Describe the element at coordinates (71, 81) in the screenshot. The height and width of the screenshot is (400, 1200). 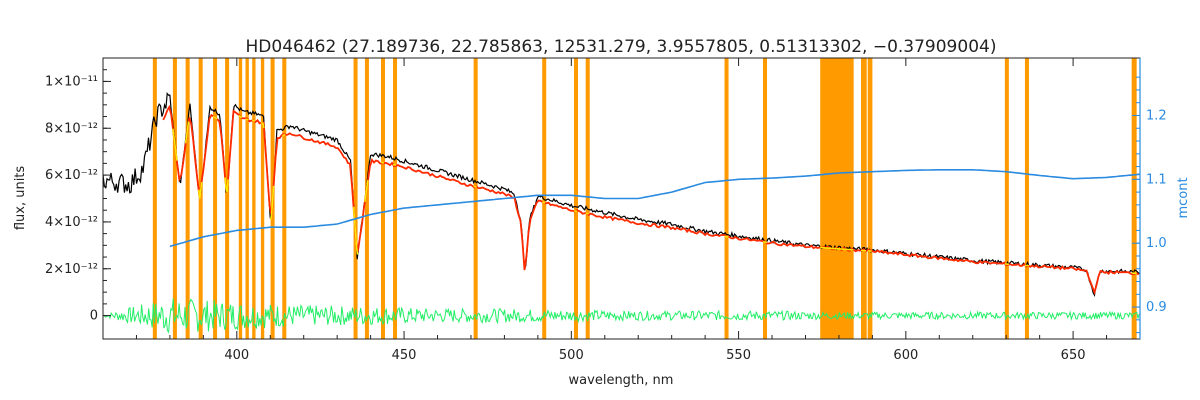
I see `y-tick-label: 1×10⁻¹¹` at that location.